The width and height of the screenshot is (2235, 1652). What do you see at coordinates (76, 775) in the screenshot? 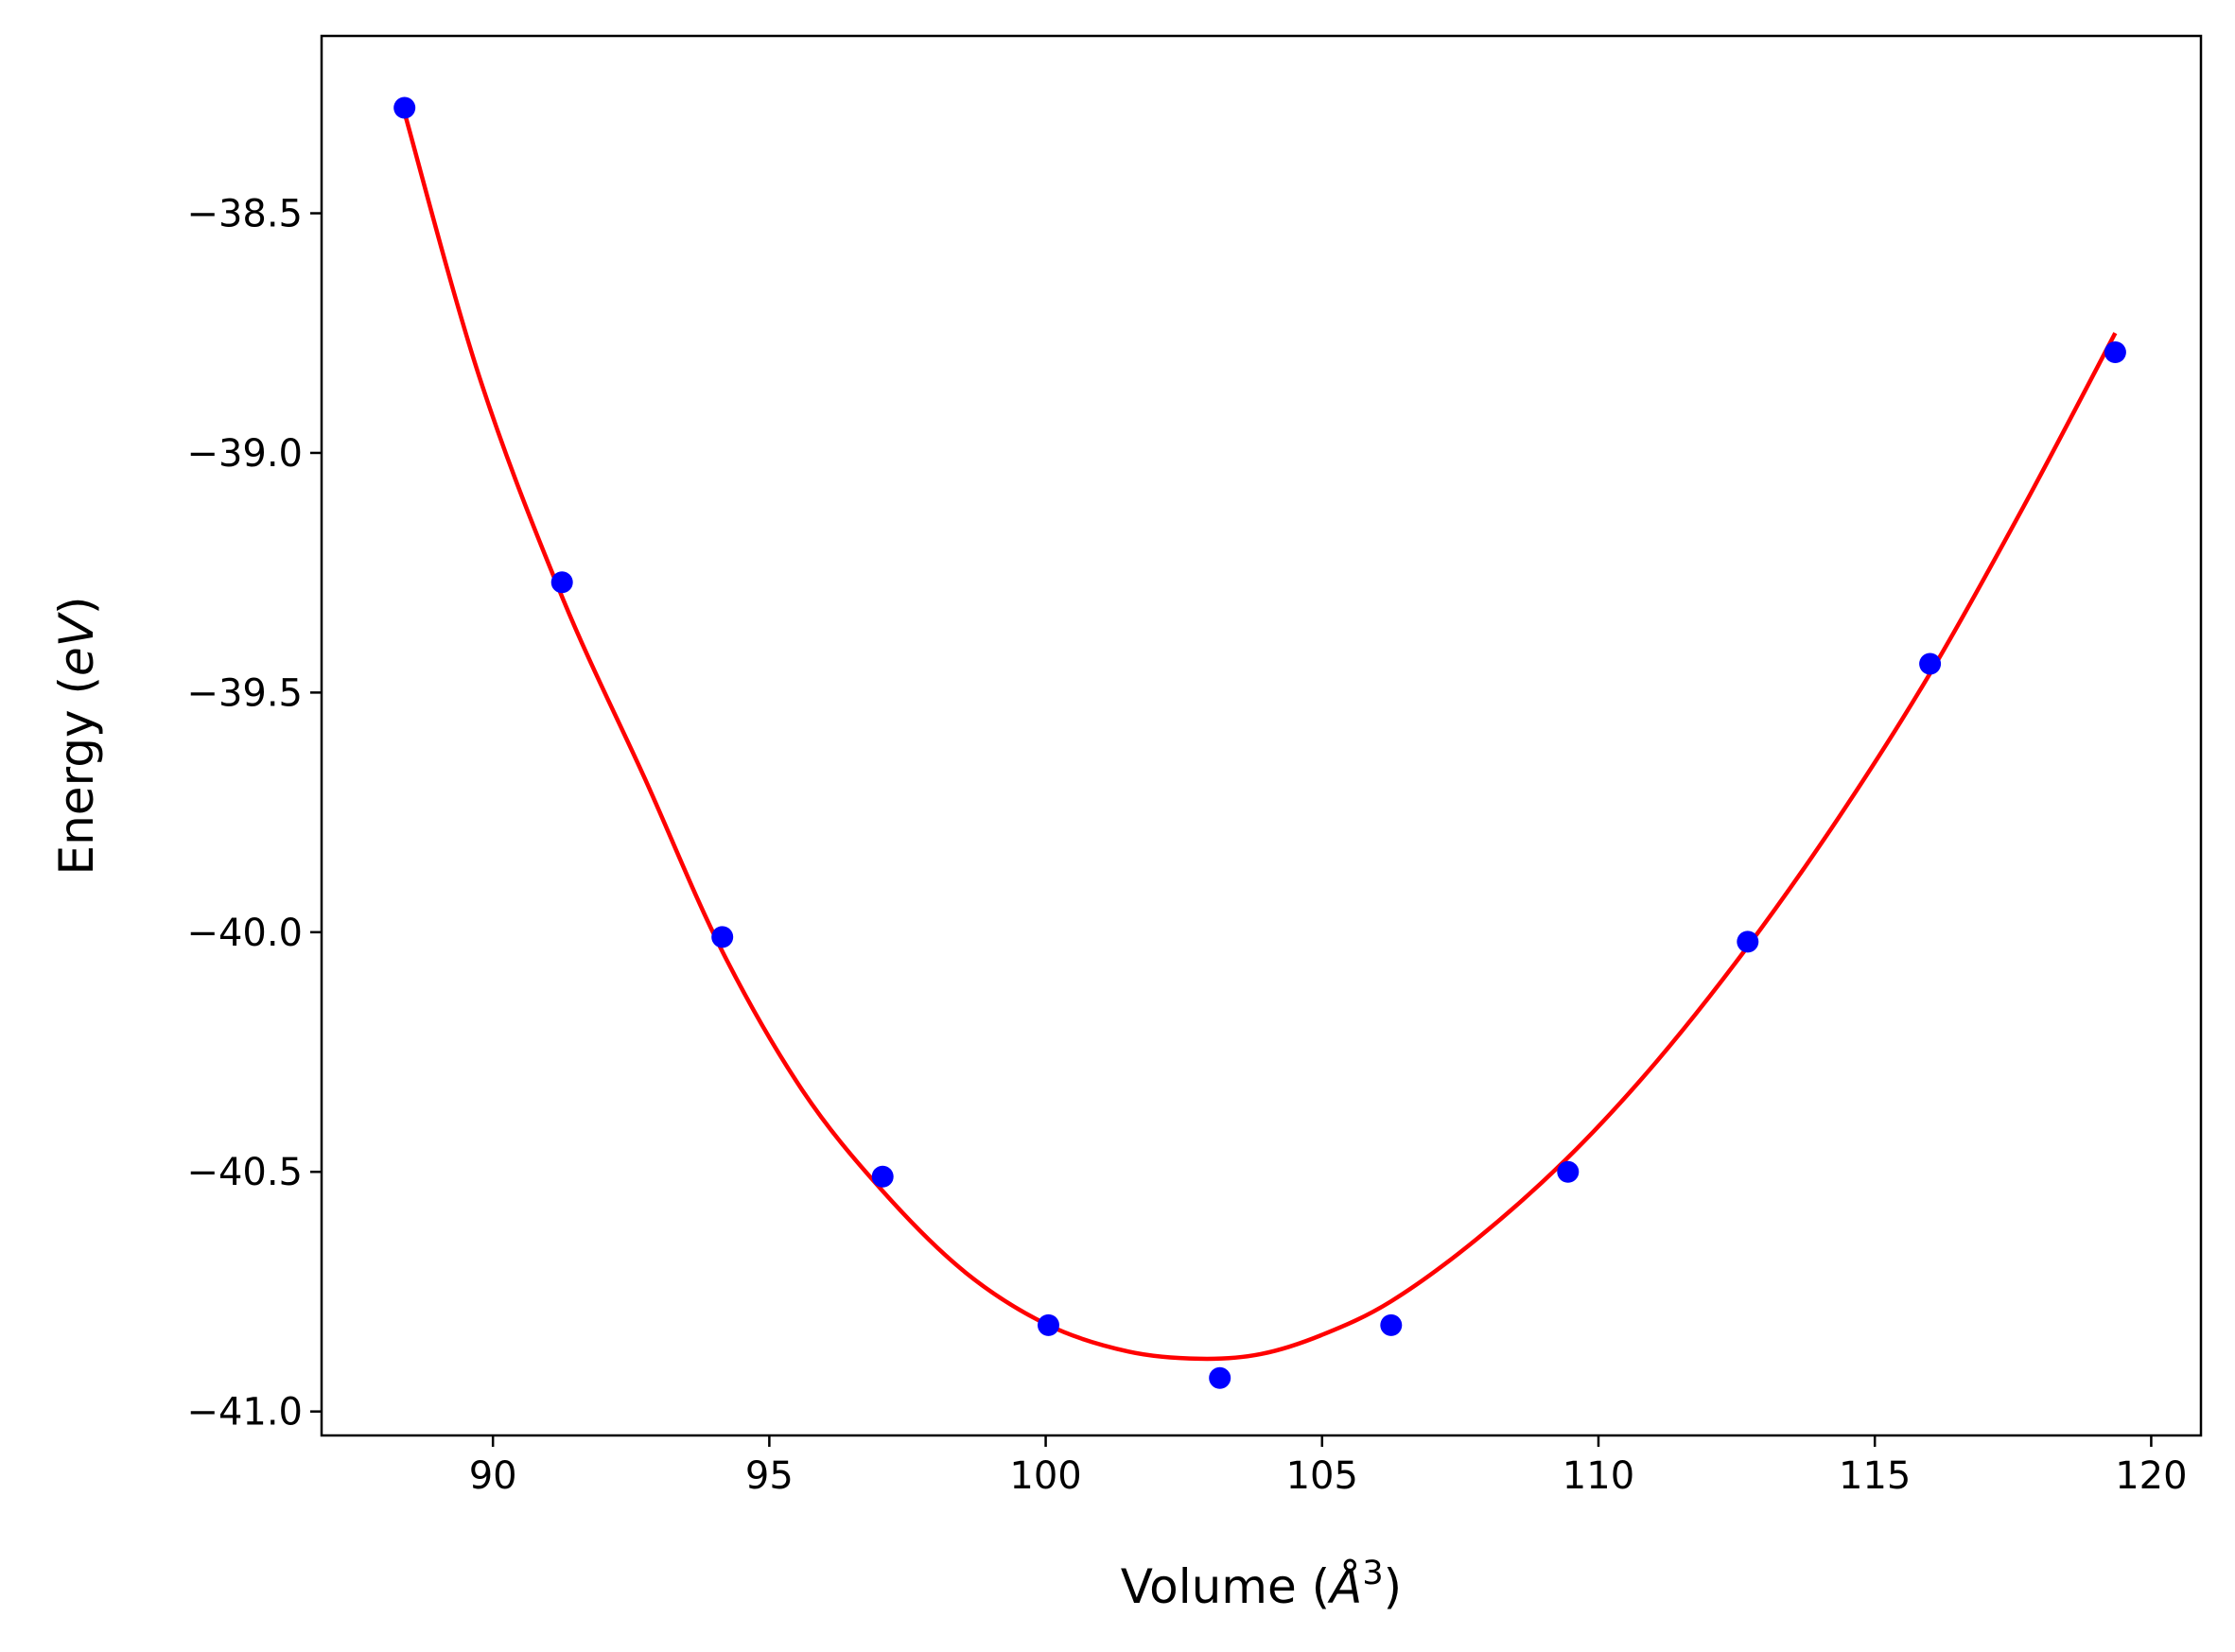
I see `y-axis-title-pre: Energy (` at bounding box center [76, 775].